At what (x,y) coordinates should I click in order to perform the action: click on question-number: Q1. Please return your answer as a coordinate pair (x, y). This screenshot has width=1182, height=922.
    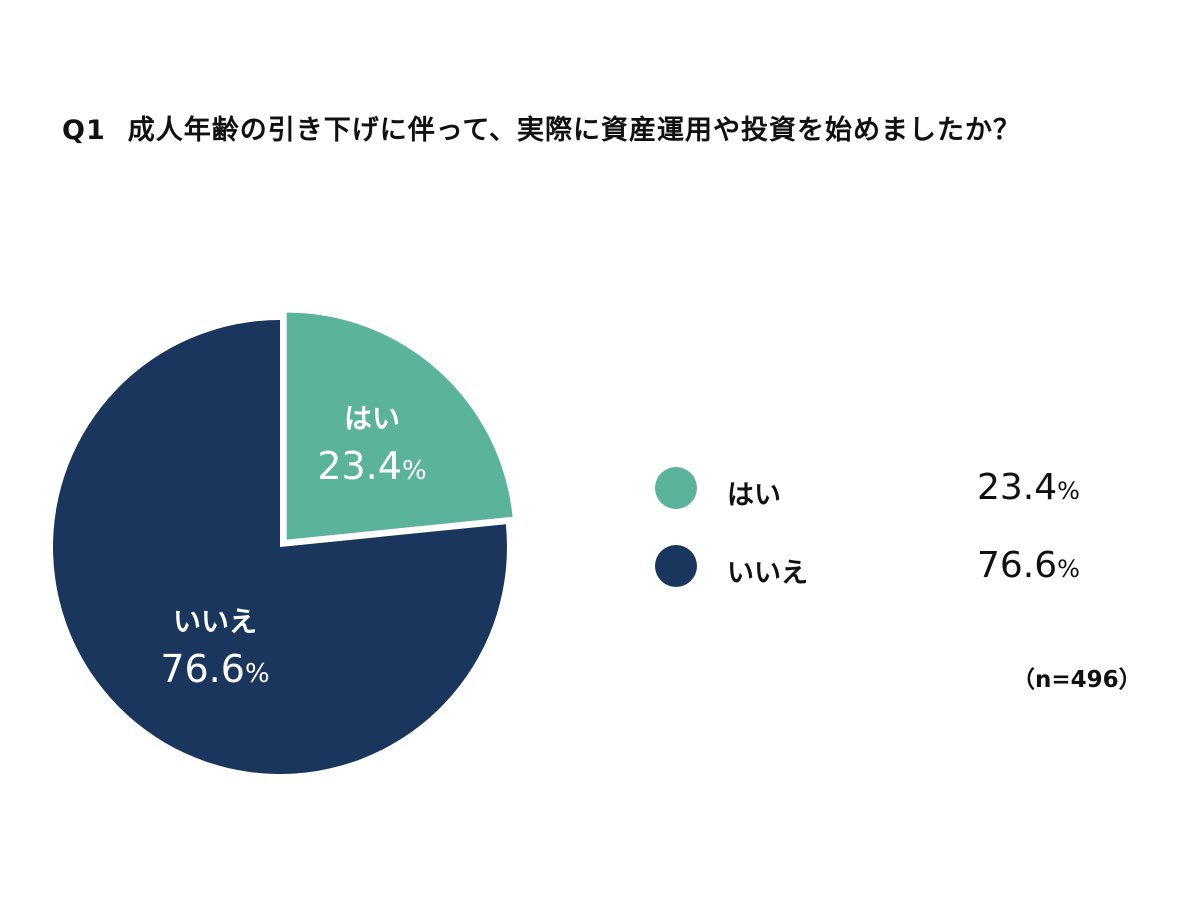
    Looking at the image, I should click on (84, 130).